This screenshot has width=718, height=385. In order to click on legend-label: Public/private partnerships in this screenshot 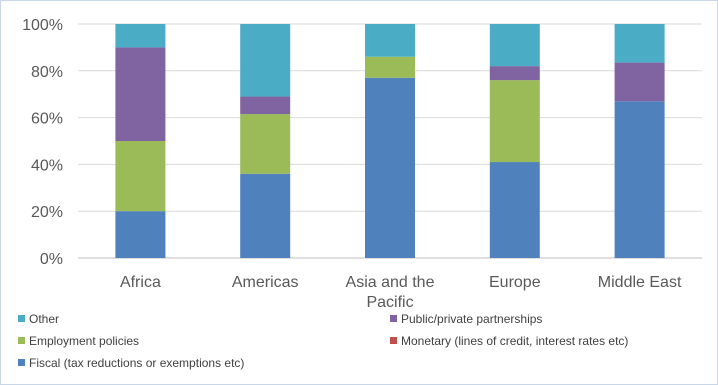, I will do `click(471, 319)`.